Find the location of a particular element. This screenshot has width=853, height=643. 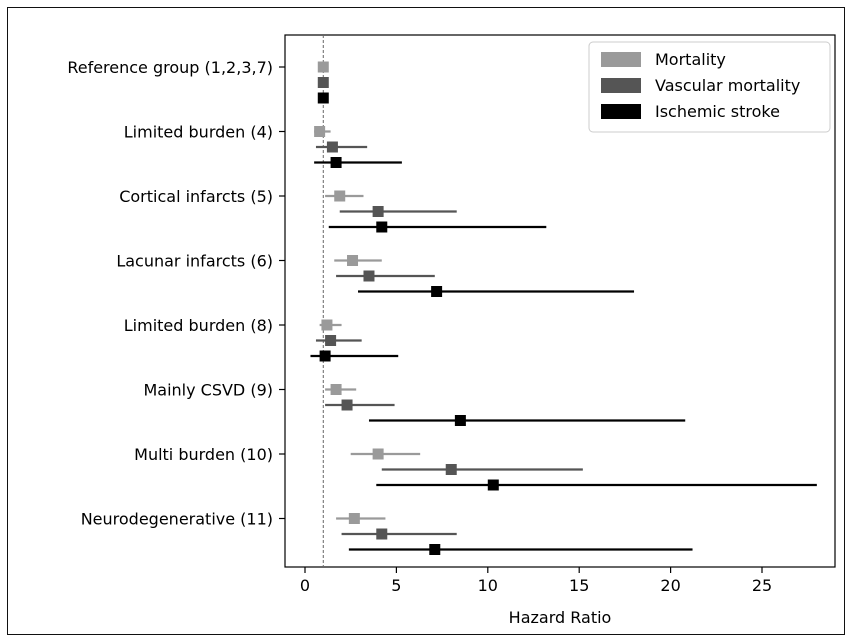

y-category-label: Multi burden (10) is located at coordinates (203, 454).